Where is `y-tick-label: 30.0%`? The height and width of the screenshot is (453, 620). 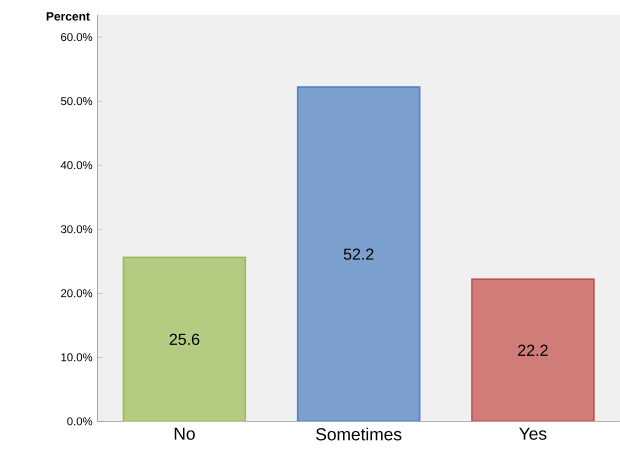
y-tick-label: 30.0% is located at coordinates (76, 229).